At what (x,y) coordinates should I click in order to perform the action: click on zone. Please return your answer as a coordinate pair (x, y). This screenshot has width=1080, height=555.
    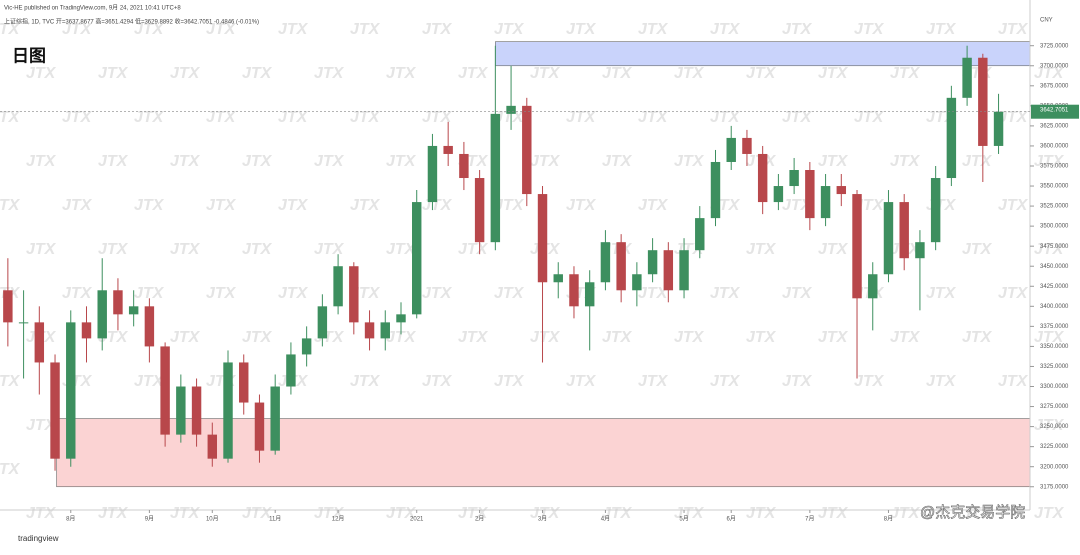
    Looking at the image, I should click on (763, 54).